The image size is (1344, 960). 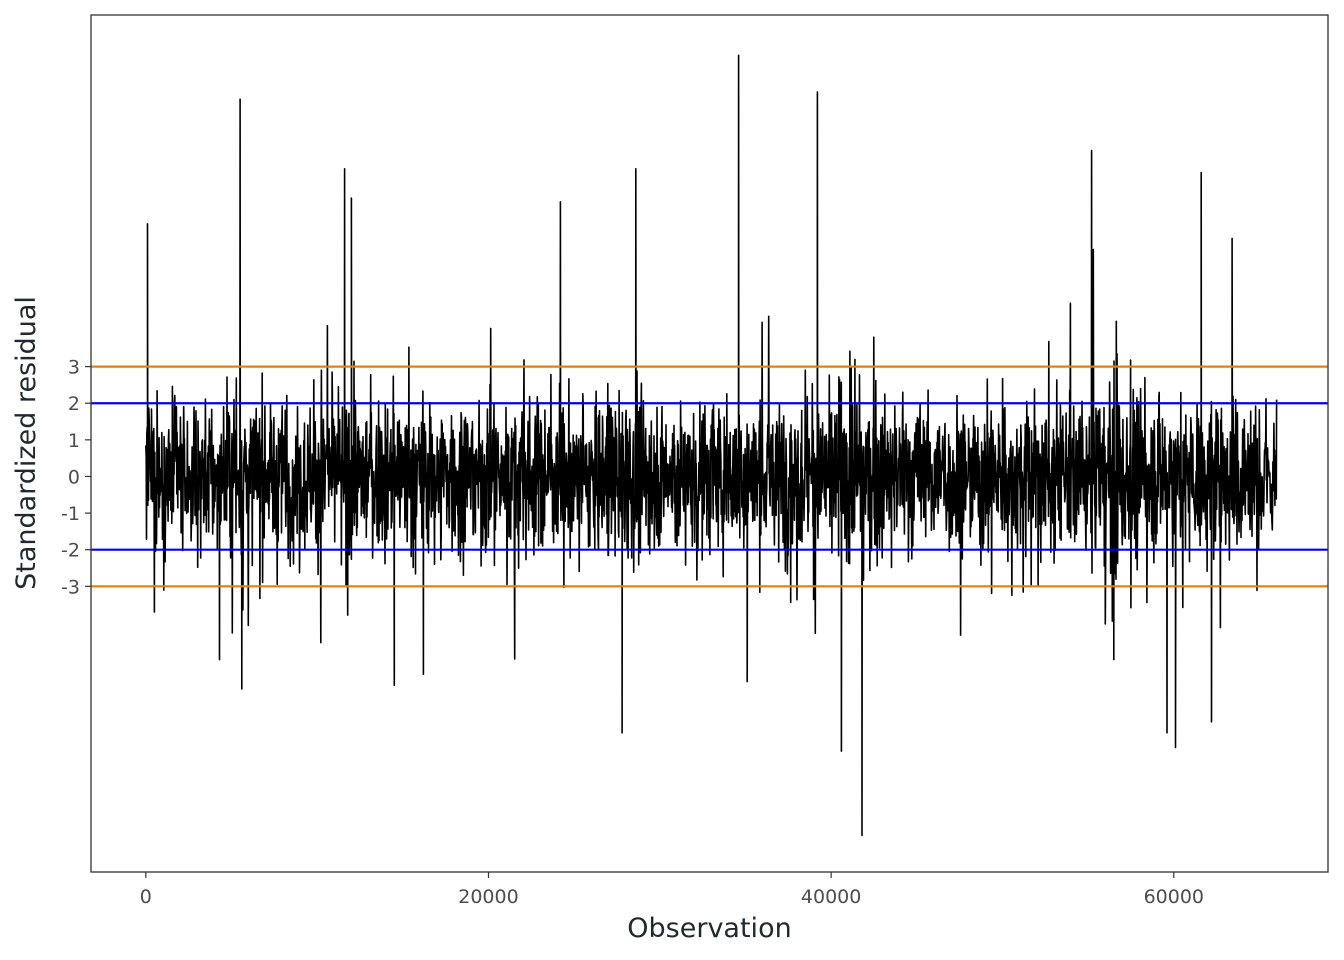 What do you see at coordinates (146, 897) in the screenshot?
I see `x-tick-label: 0` at bounding box center [146, 897].